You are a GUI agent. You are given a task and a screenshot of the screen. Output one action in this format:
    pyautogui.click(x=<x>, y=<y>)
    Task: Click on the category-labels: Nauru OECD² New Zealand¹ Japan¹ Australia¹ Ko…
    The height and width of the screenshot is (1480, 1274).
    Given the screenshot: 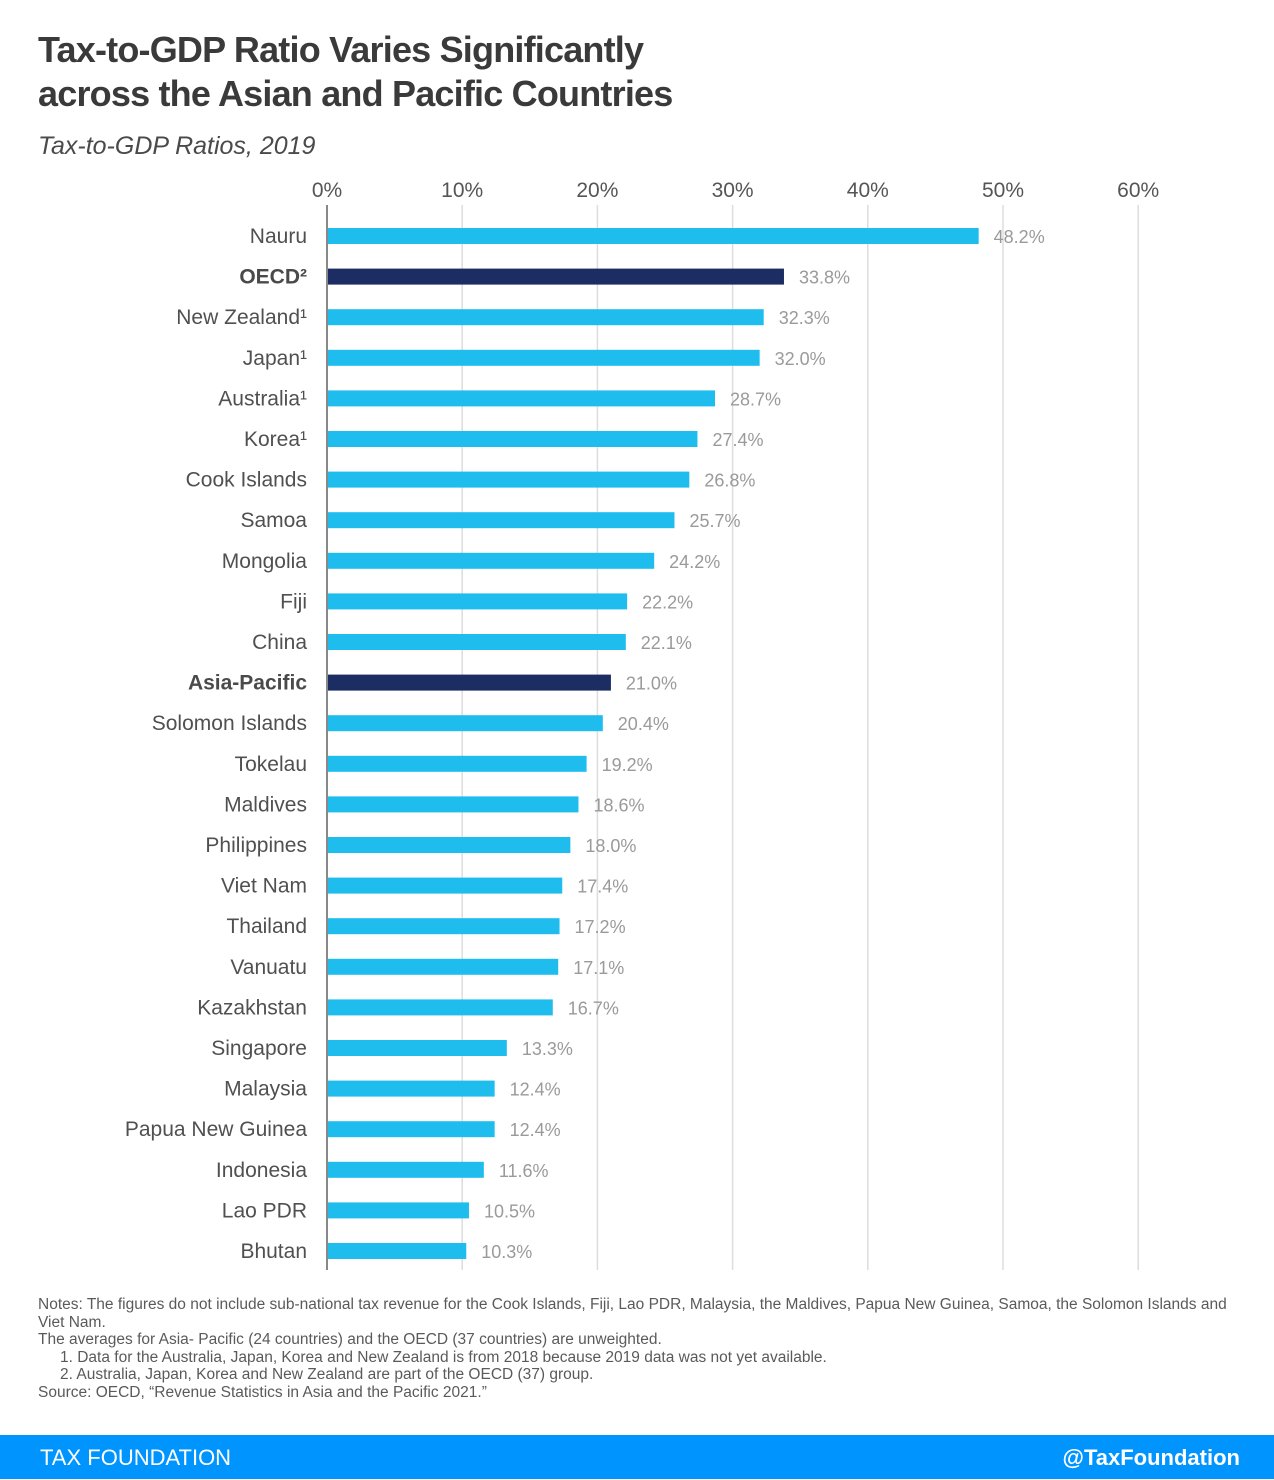 What is the action you would take?
    pyautogui.click(x=216, y=744)
    